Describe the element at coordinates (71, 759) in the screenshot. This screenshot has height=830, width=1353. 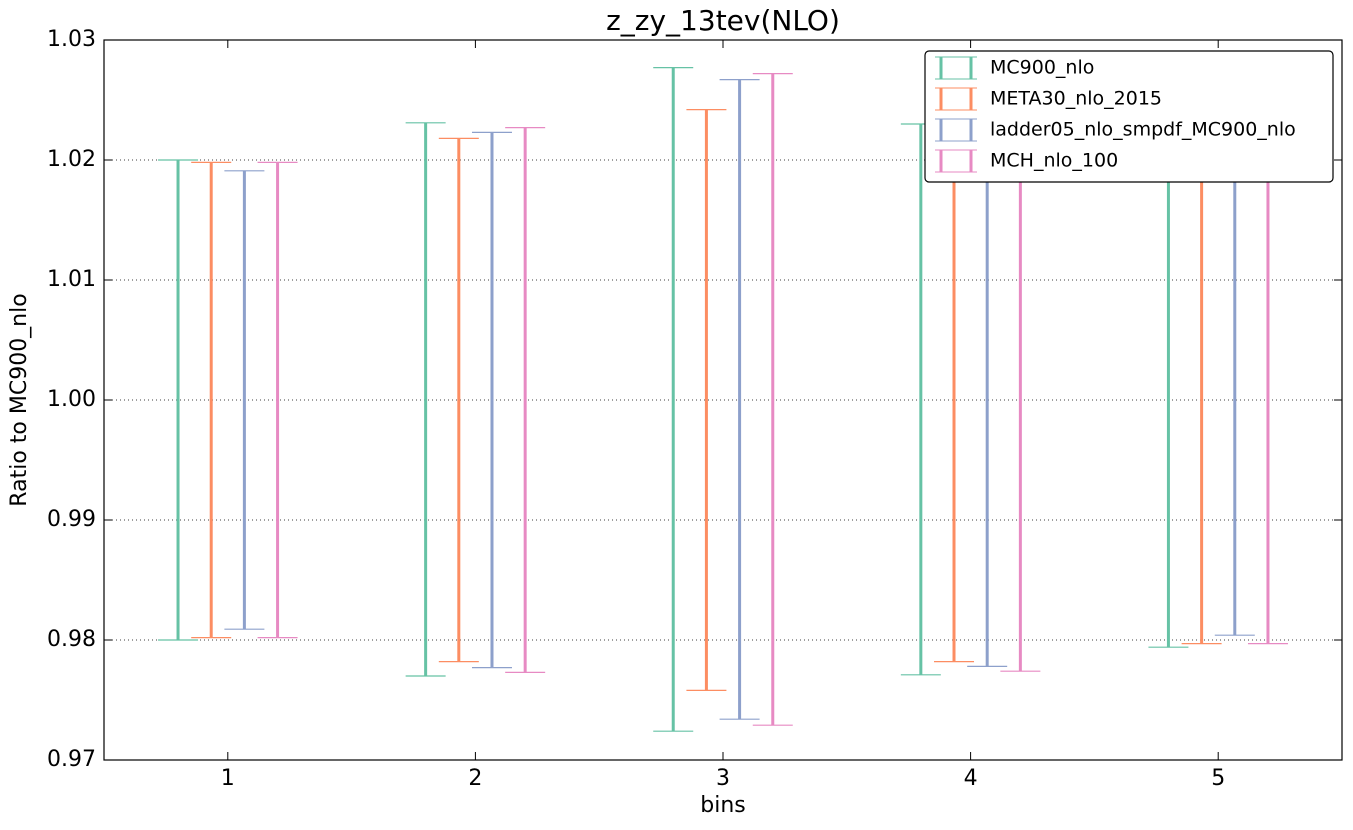
I see `y-tick-label: 0.97` at that location.